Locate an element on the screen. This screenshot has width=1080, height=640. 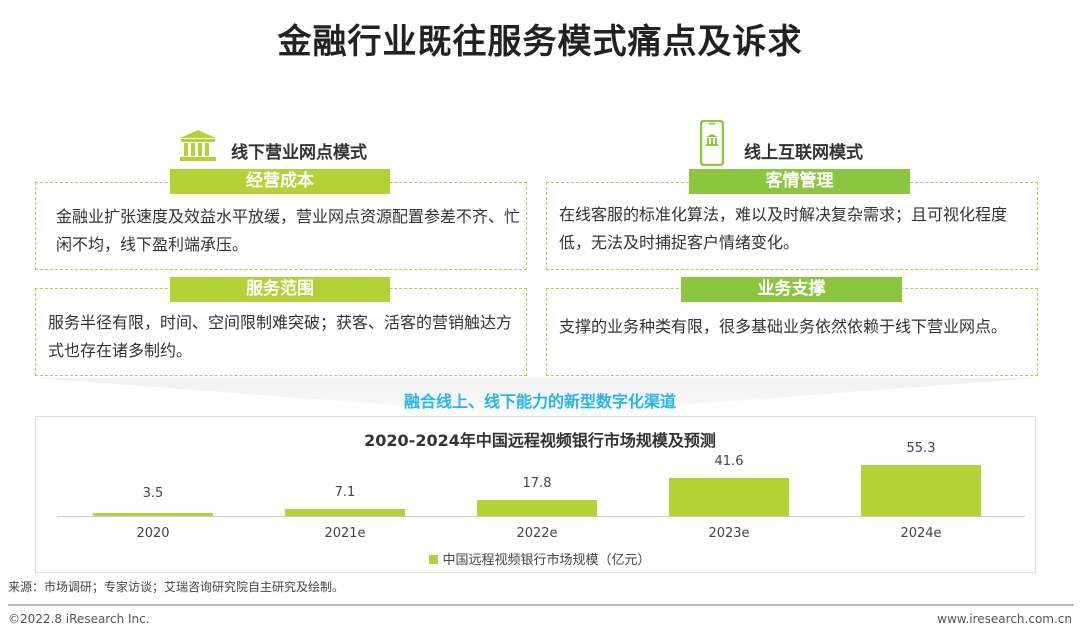
offline-scope-label: 服务范围 is located at coordinates (280, 289).